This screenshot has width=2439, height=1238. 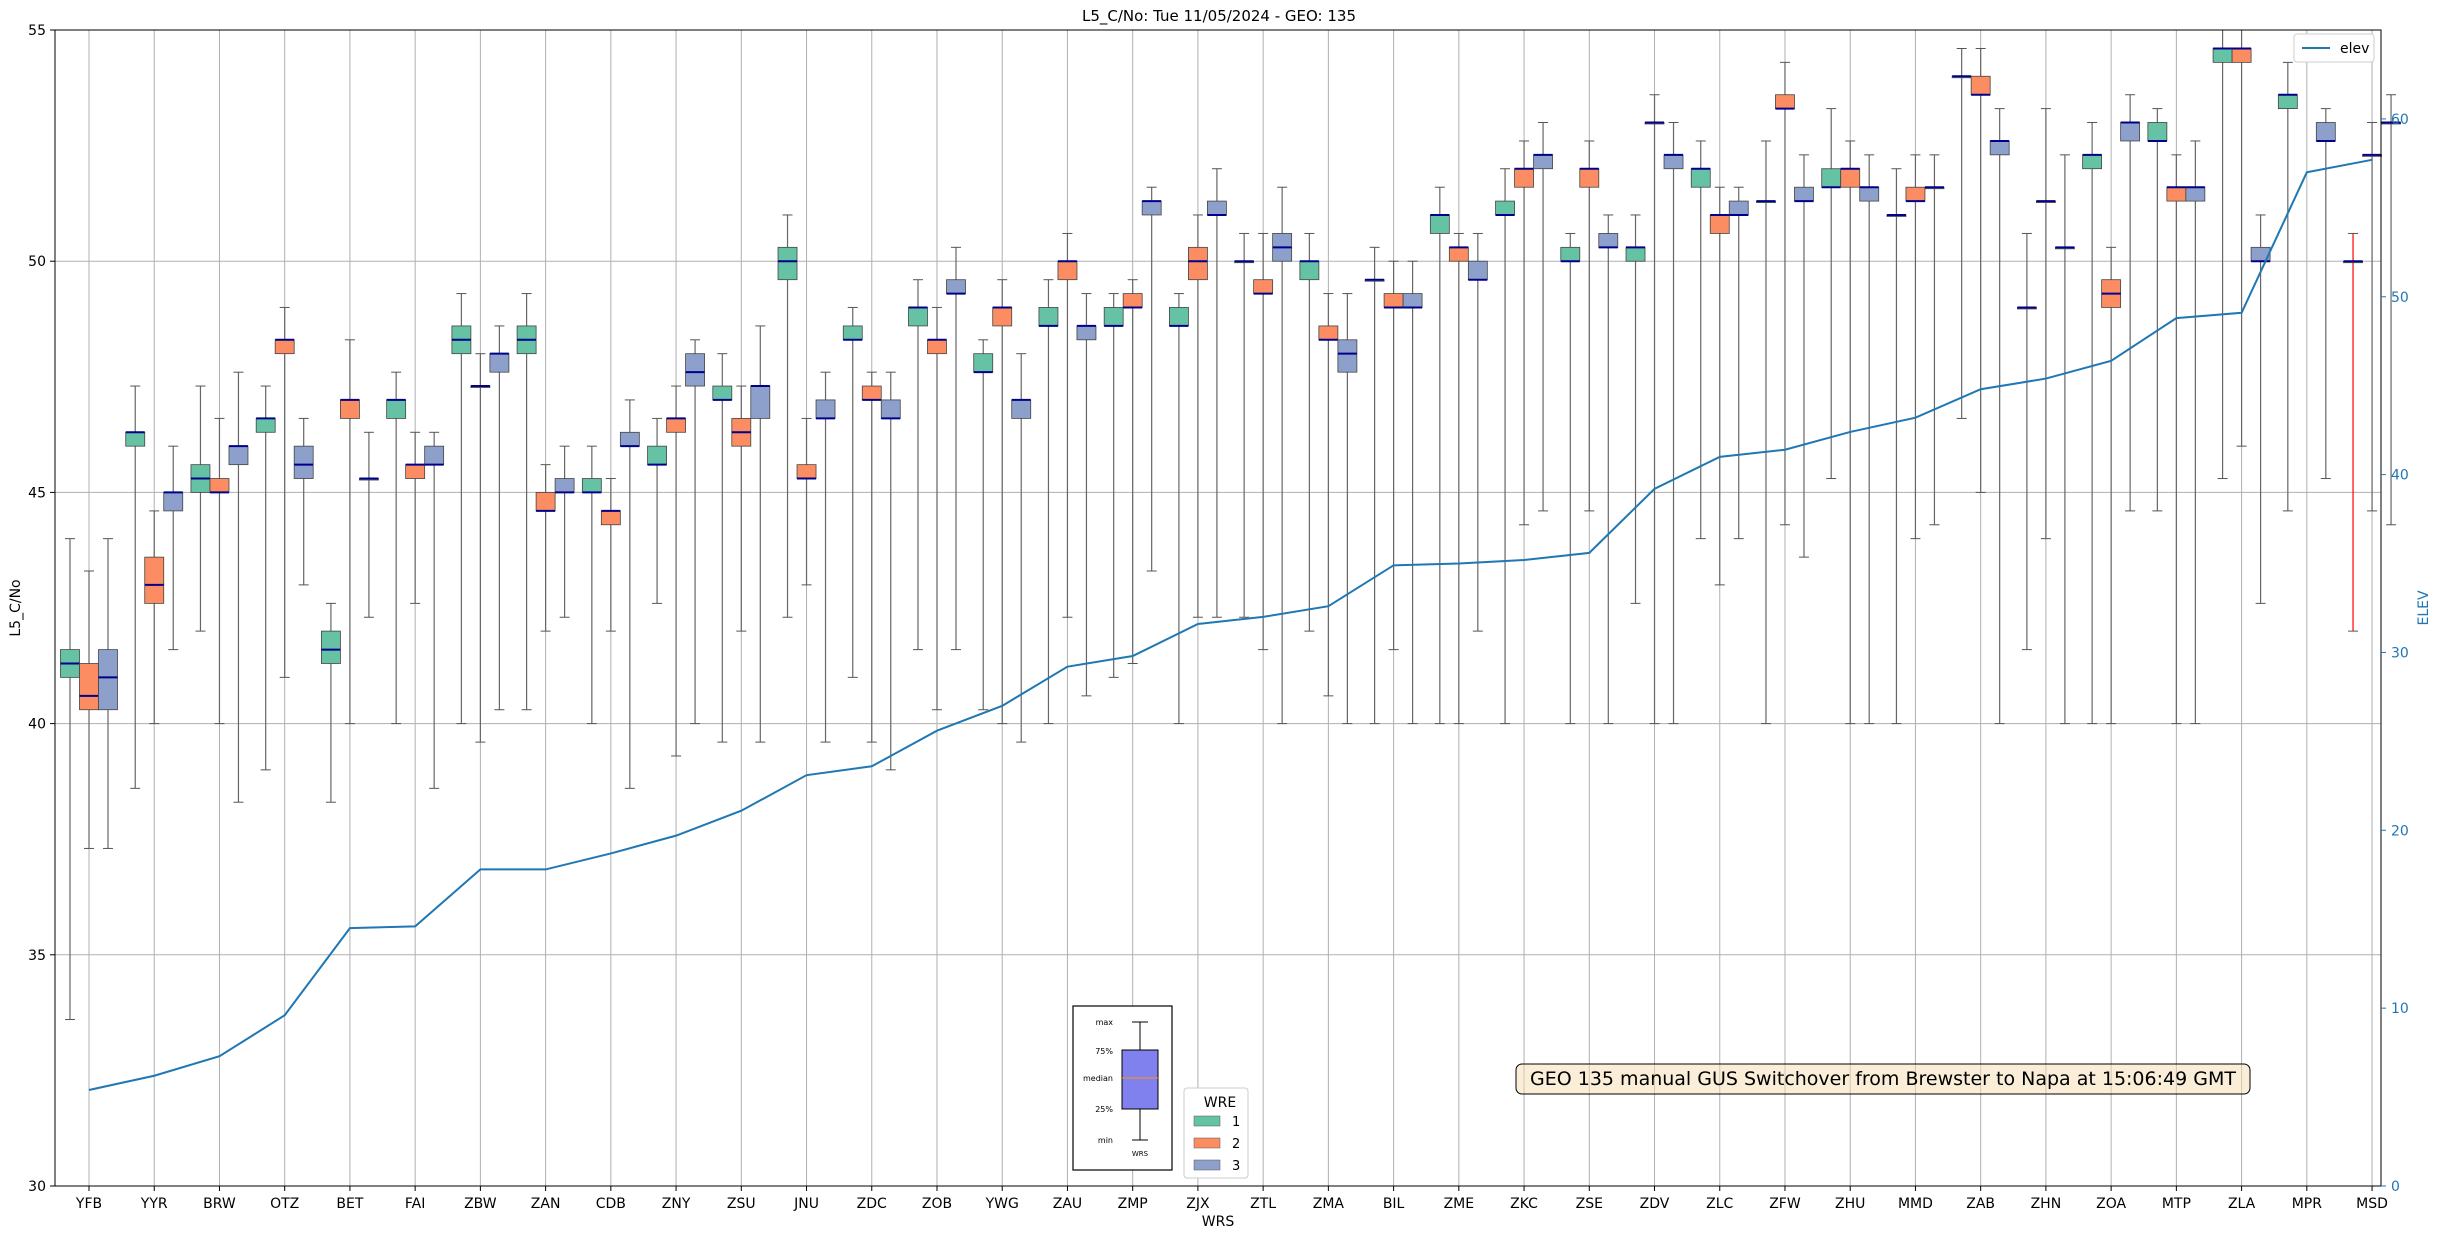 I want to click on y2-tick-label: 20, so click(x=2400, y=831).